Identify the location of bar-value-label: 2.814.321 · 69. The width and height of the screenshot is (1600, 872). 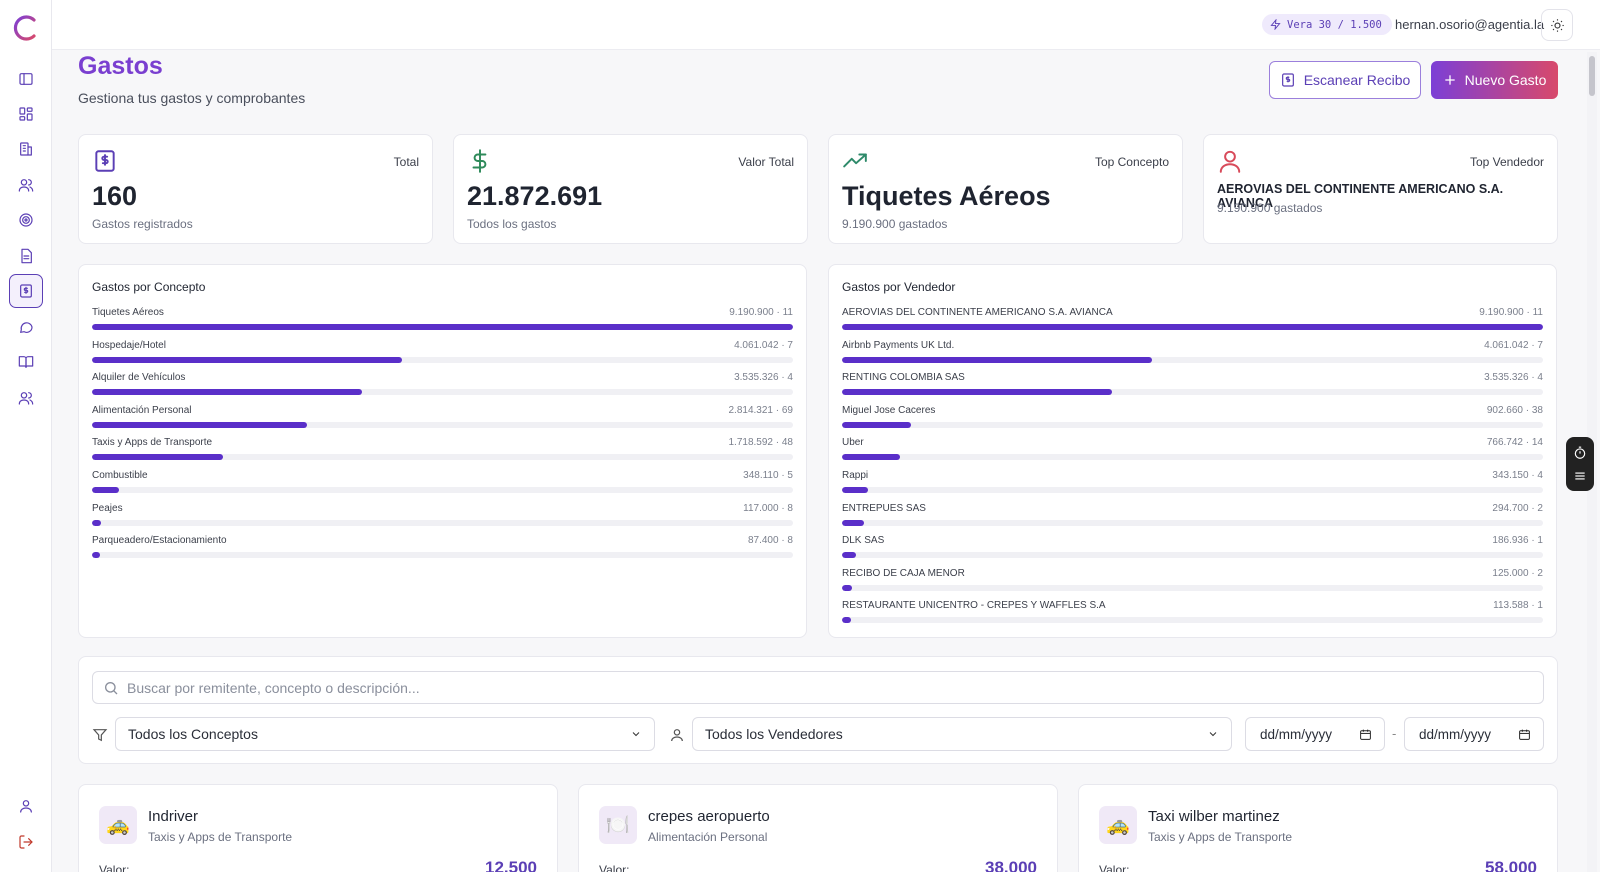
(761, 410).